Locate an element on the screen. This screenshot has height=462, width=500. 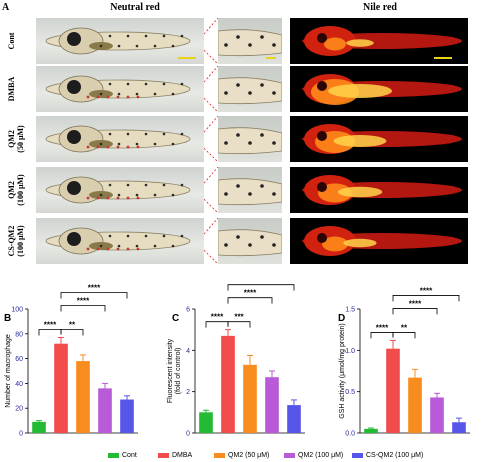
legend-label: CS-QM2 (100 μM) is located at coordinates (395, 455).